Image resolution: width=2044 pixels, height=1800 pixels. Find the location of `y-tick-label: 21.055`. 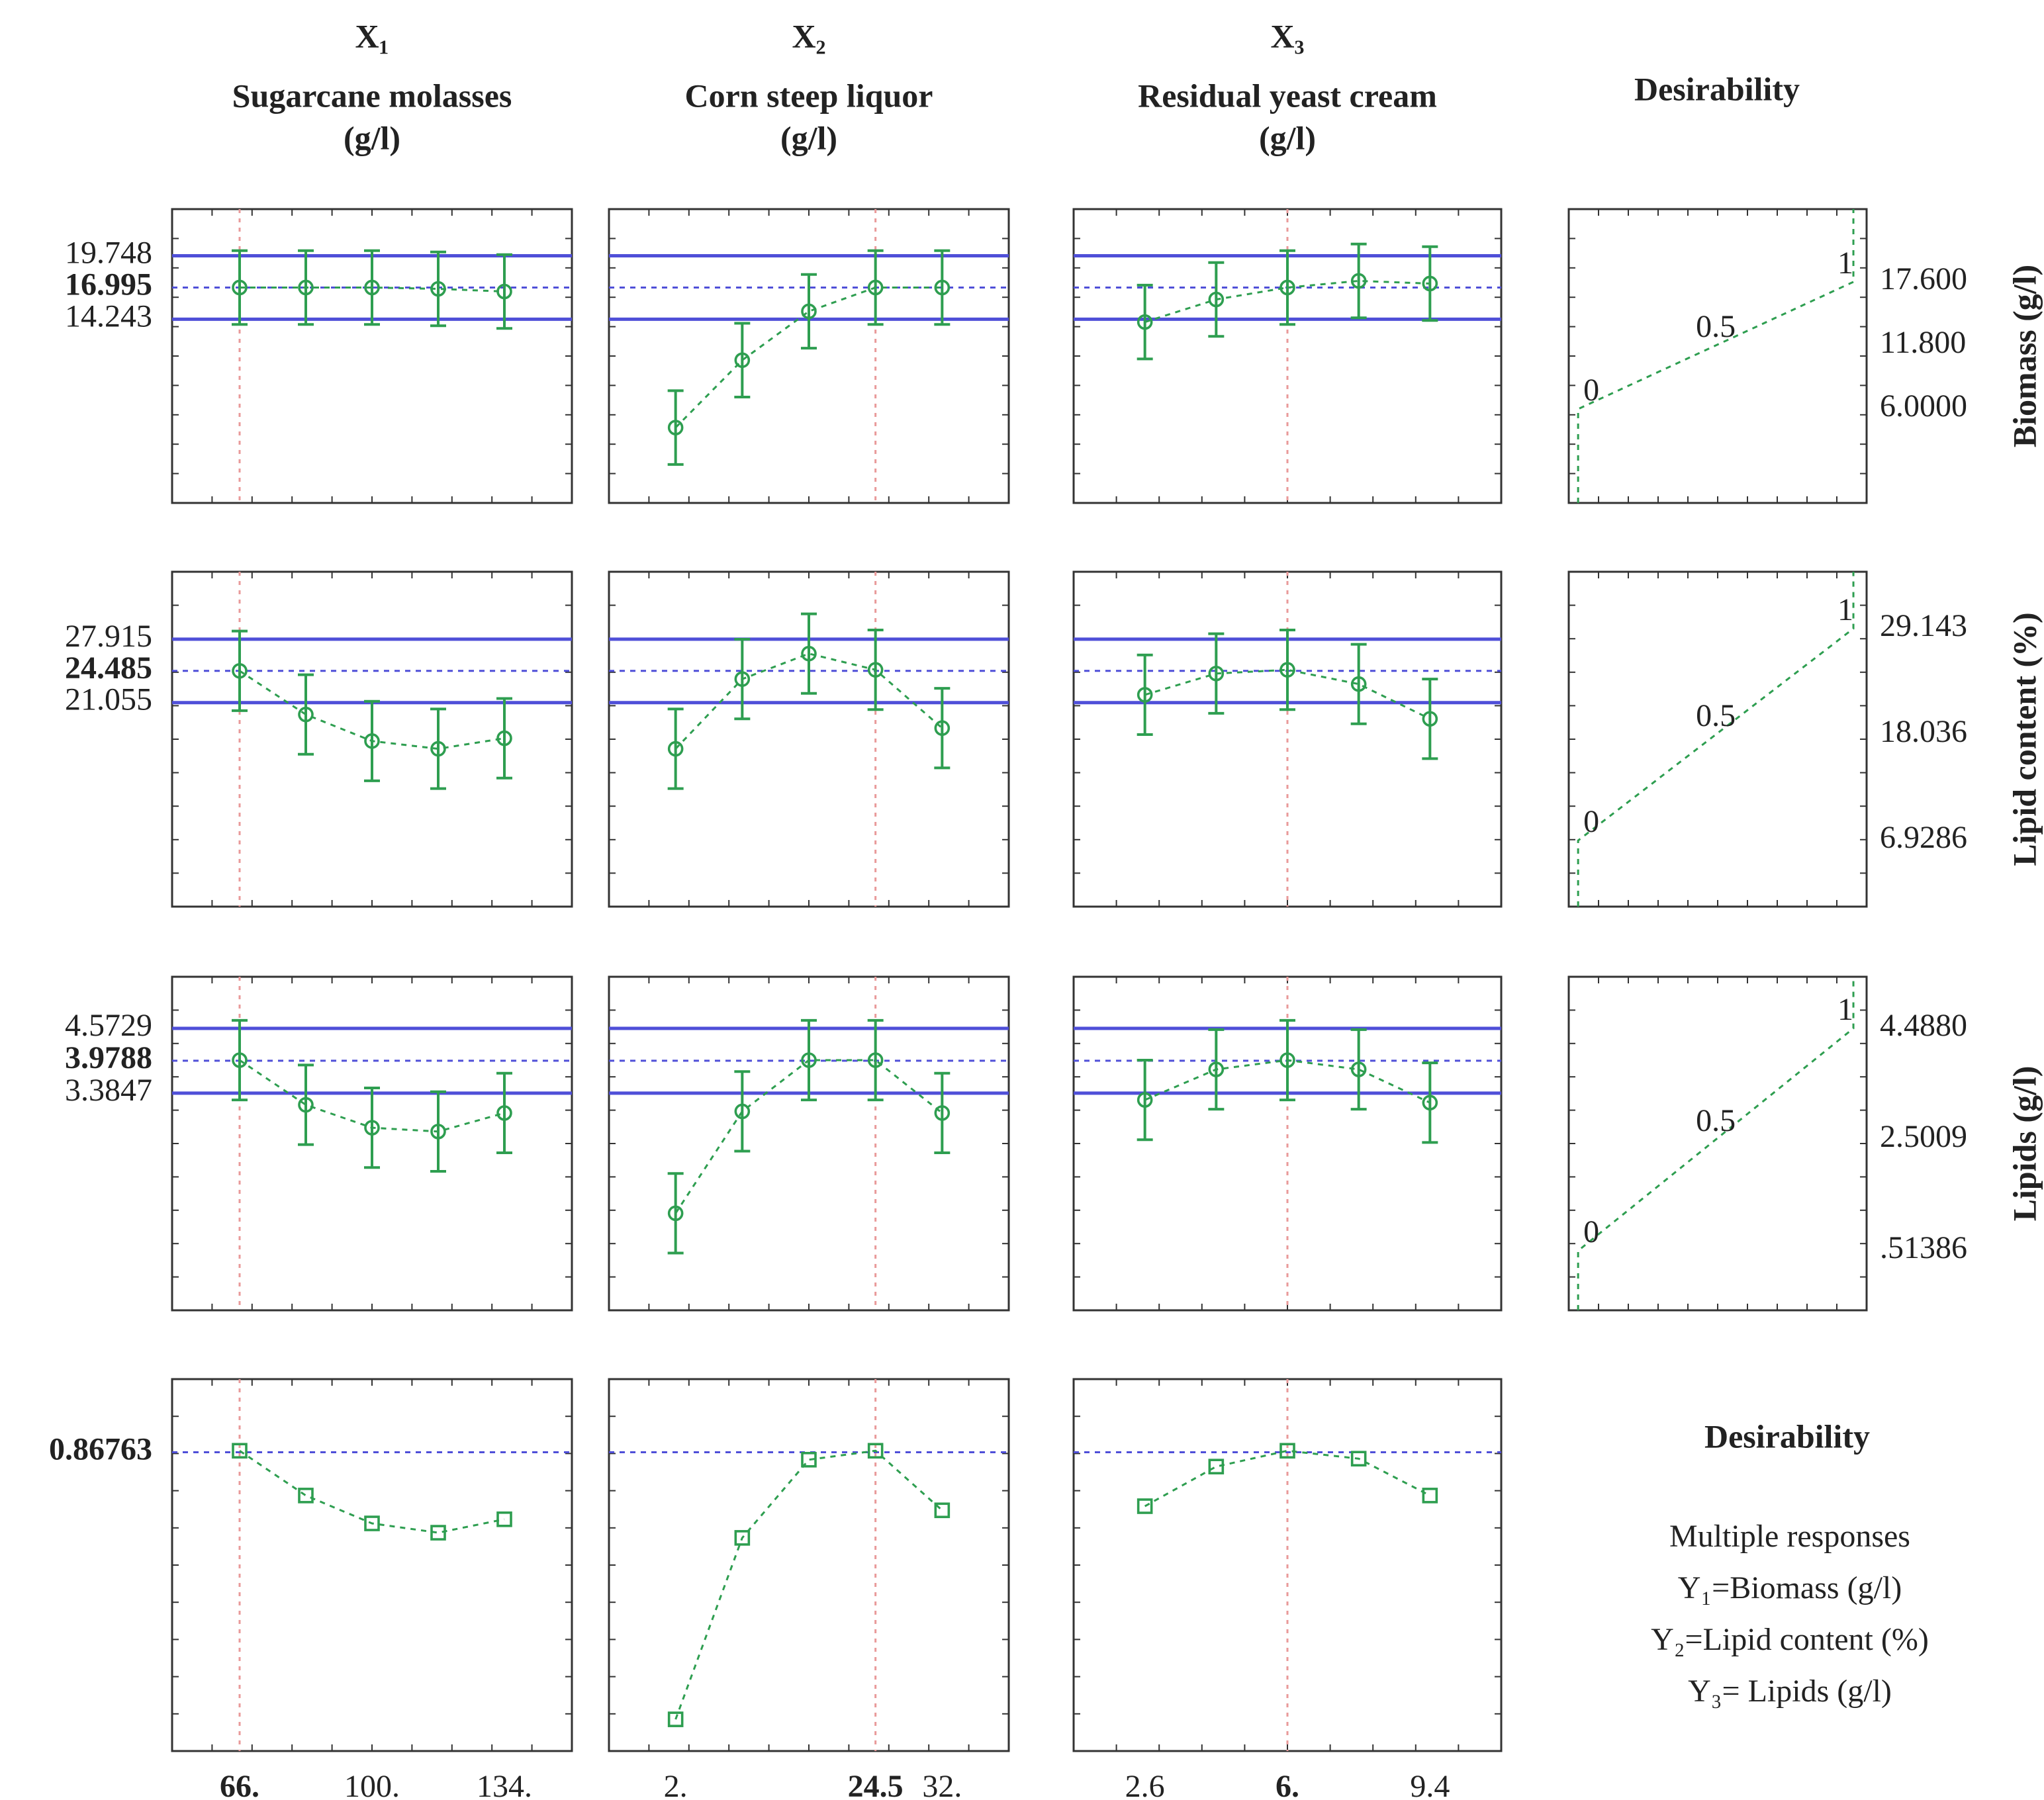

y-tick-label: 21.055 is located at coordinates (108, 699).